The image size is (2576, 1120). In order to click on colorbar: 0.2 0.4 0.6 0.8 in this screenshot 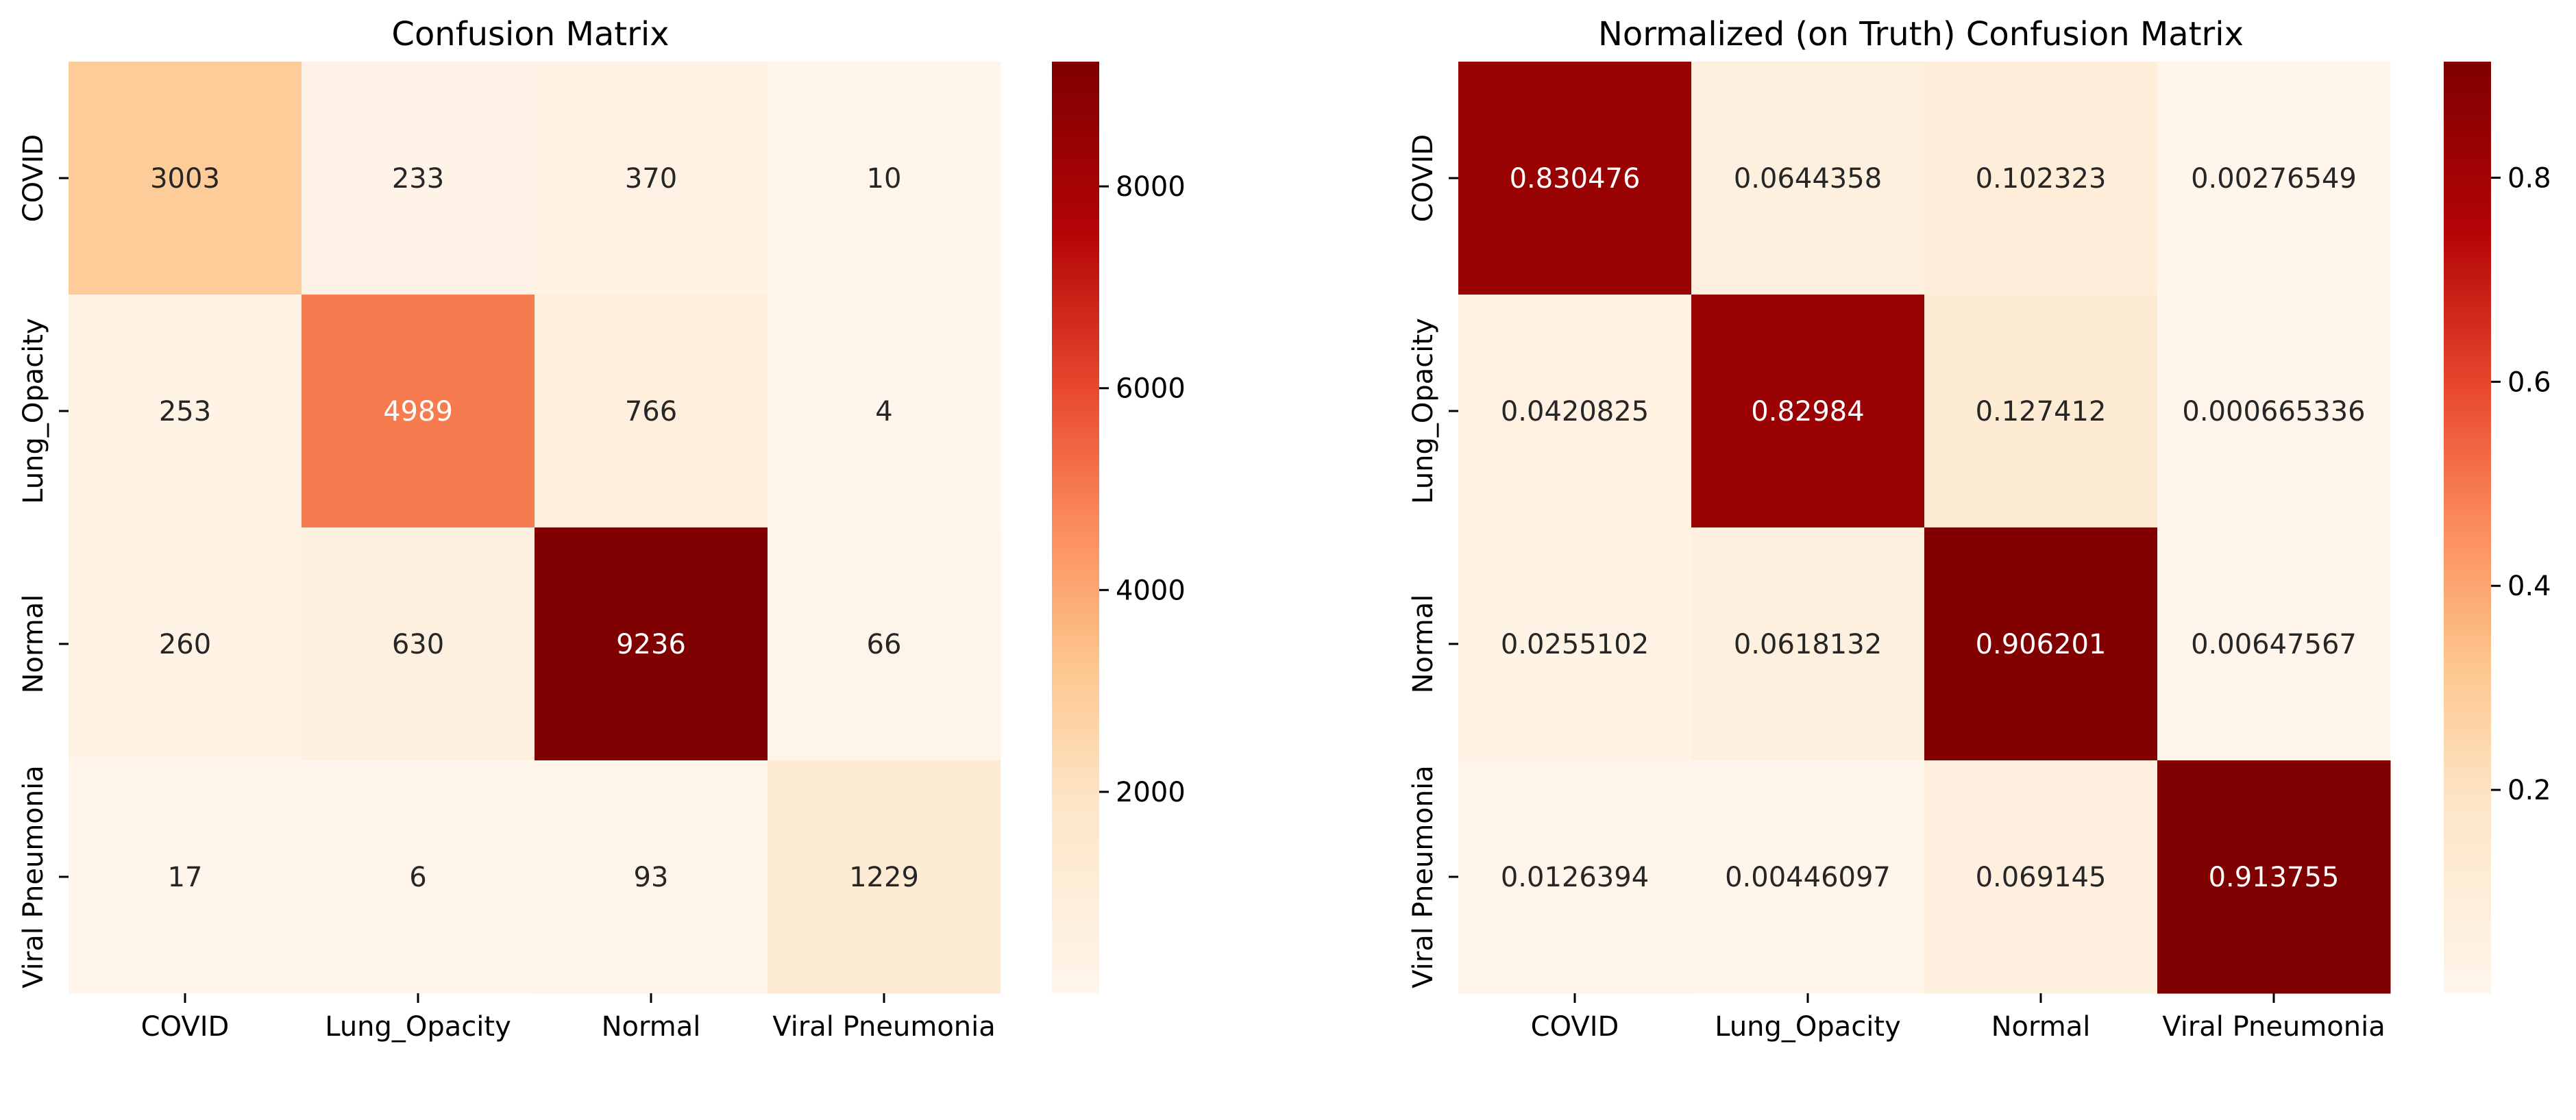, I will do `click(2498, 527)`.